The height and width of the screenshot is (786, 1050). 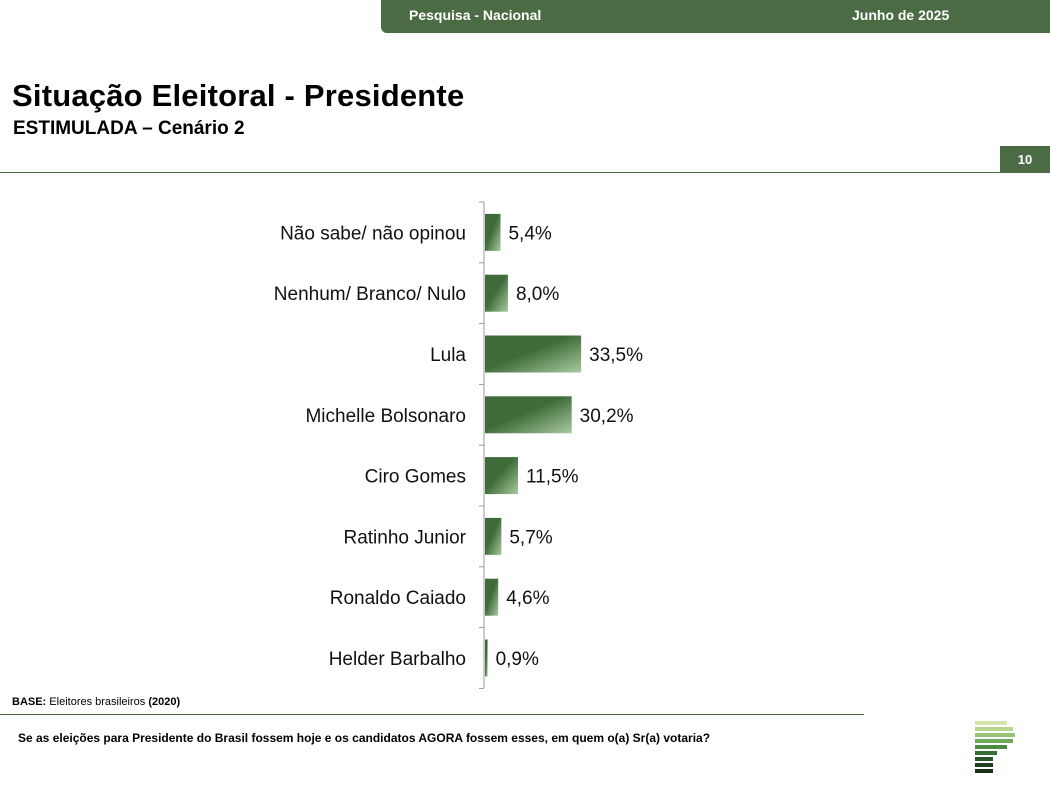 I want to click on data-label: 33,5%, so click(x=616, y=355).